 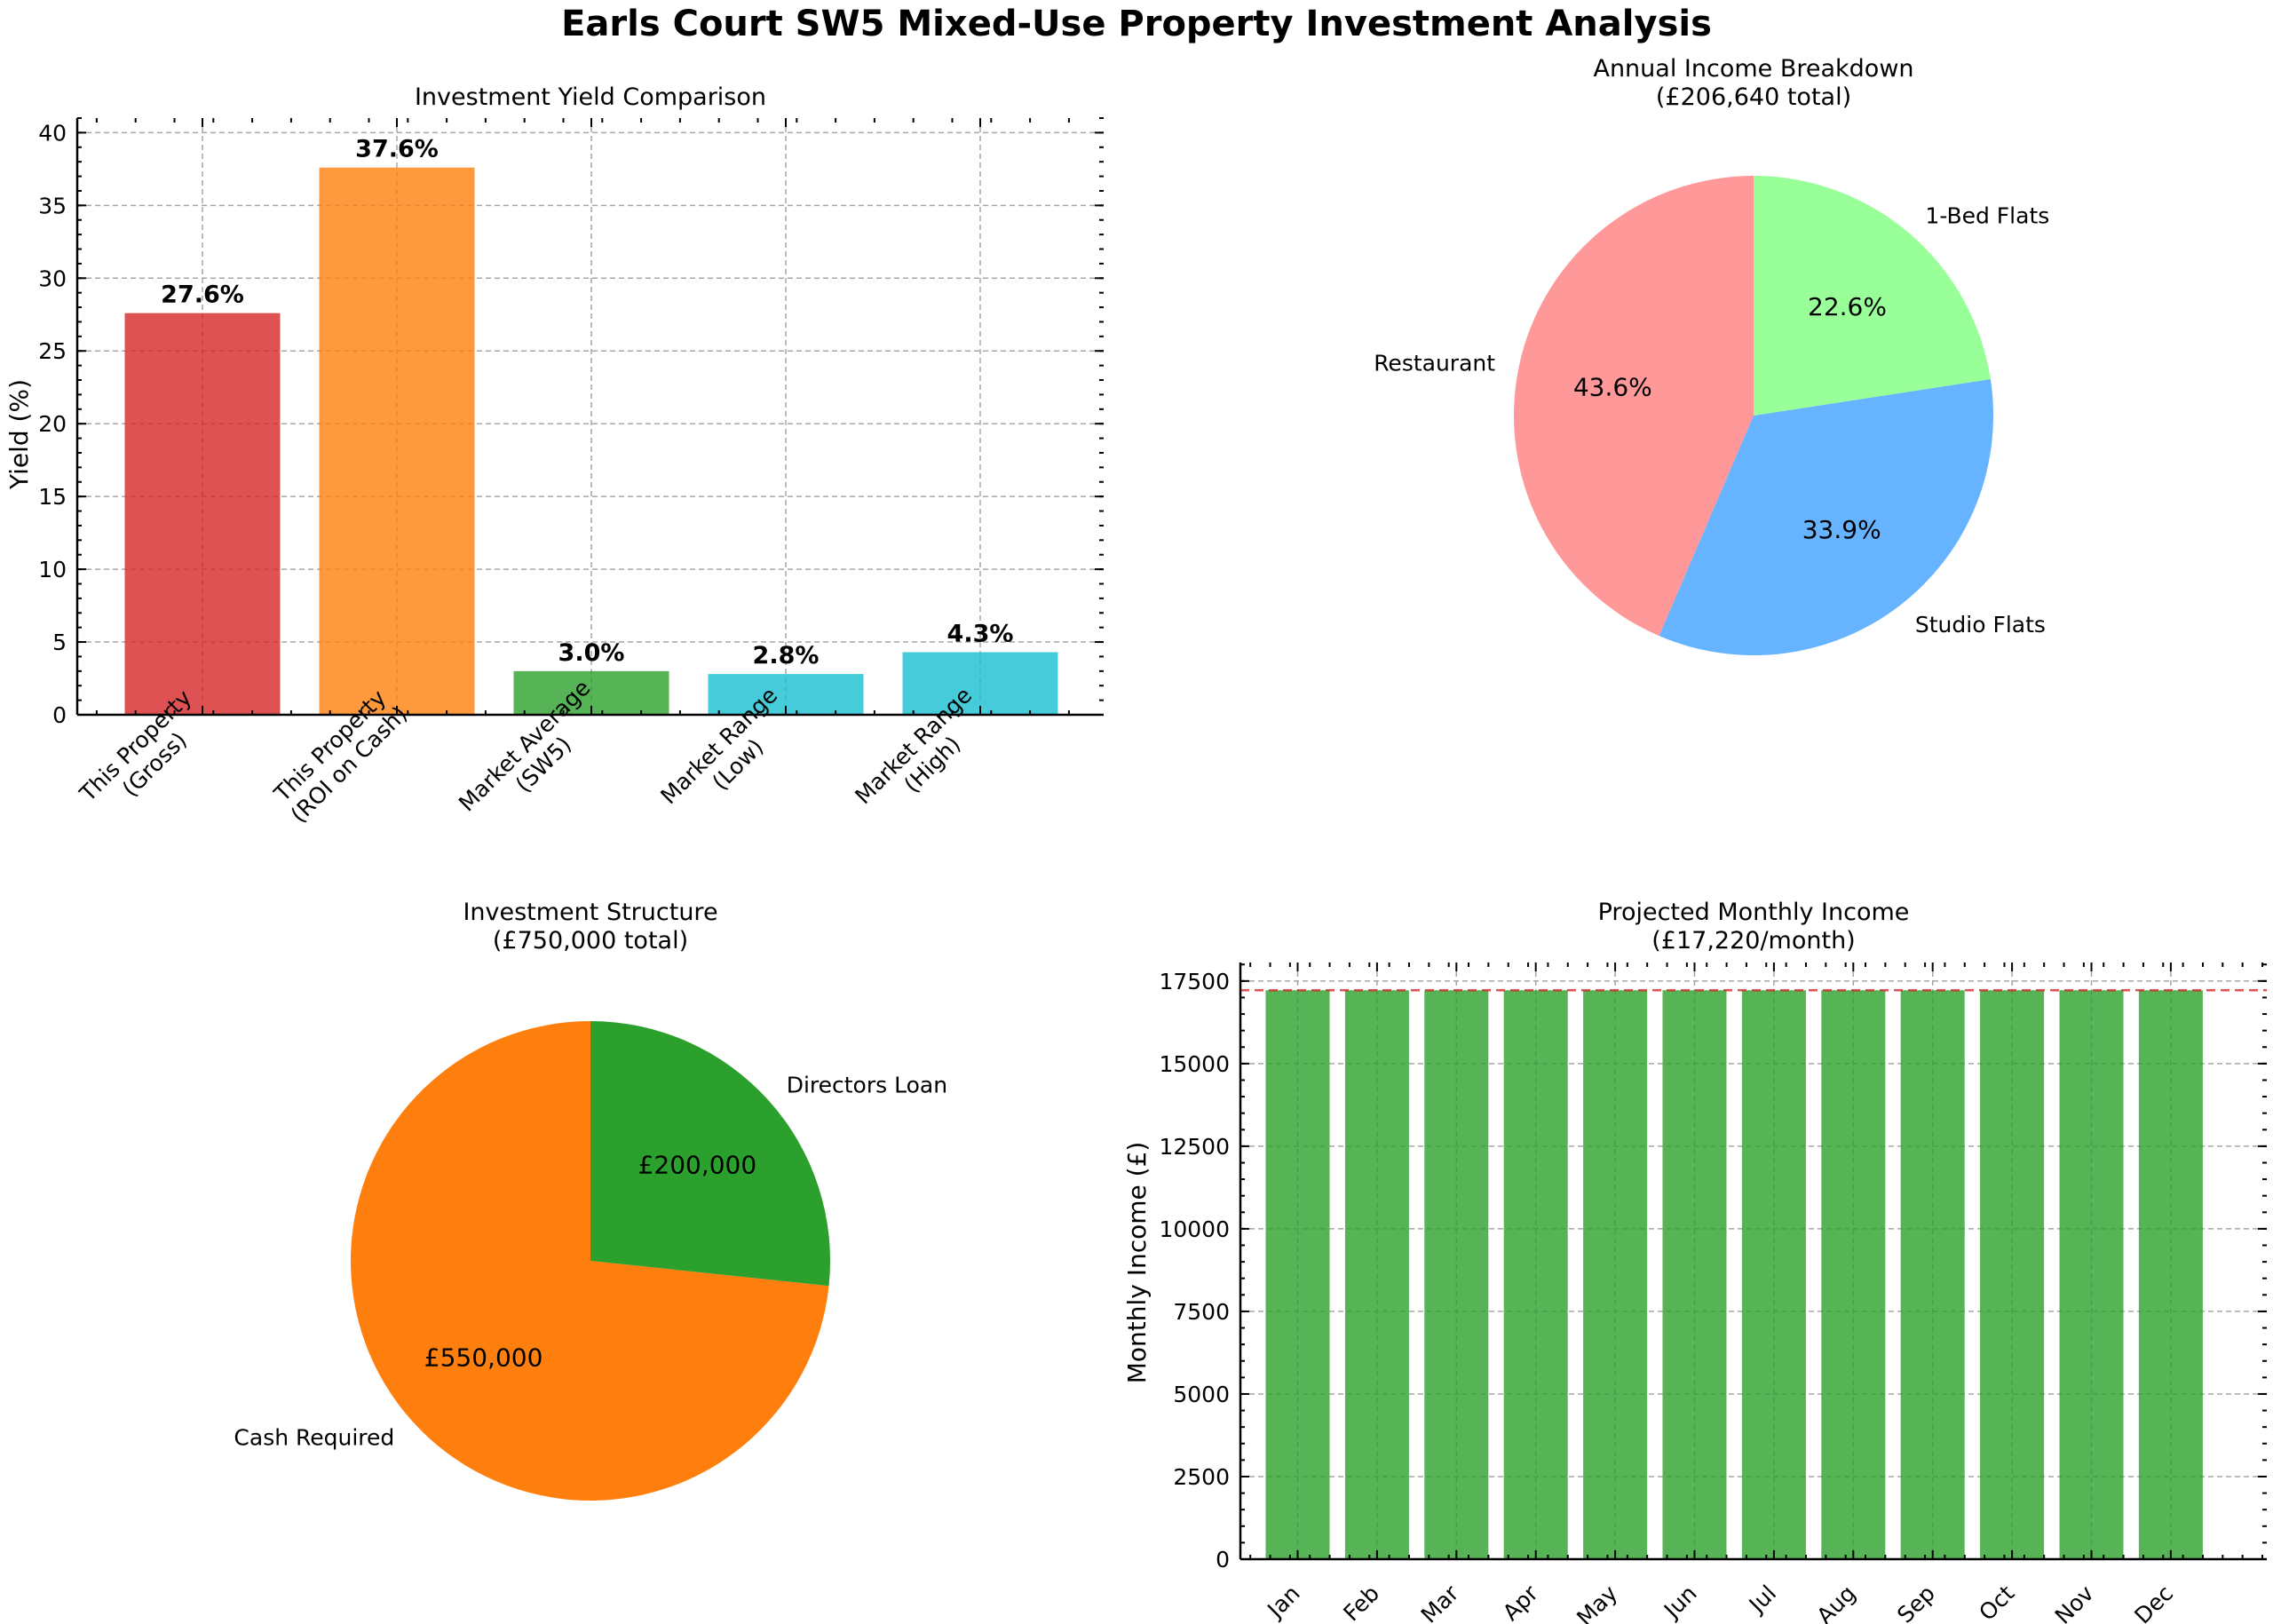 I want to click on income-pie-slice-value: 43.6%, so click(x=1612, y=386).